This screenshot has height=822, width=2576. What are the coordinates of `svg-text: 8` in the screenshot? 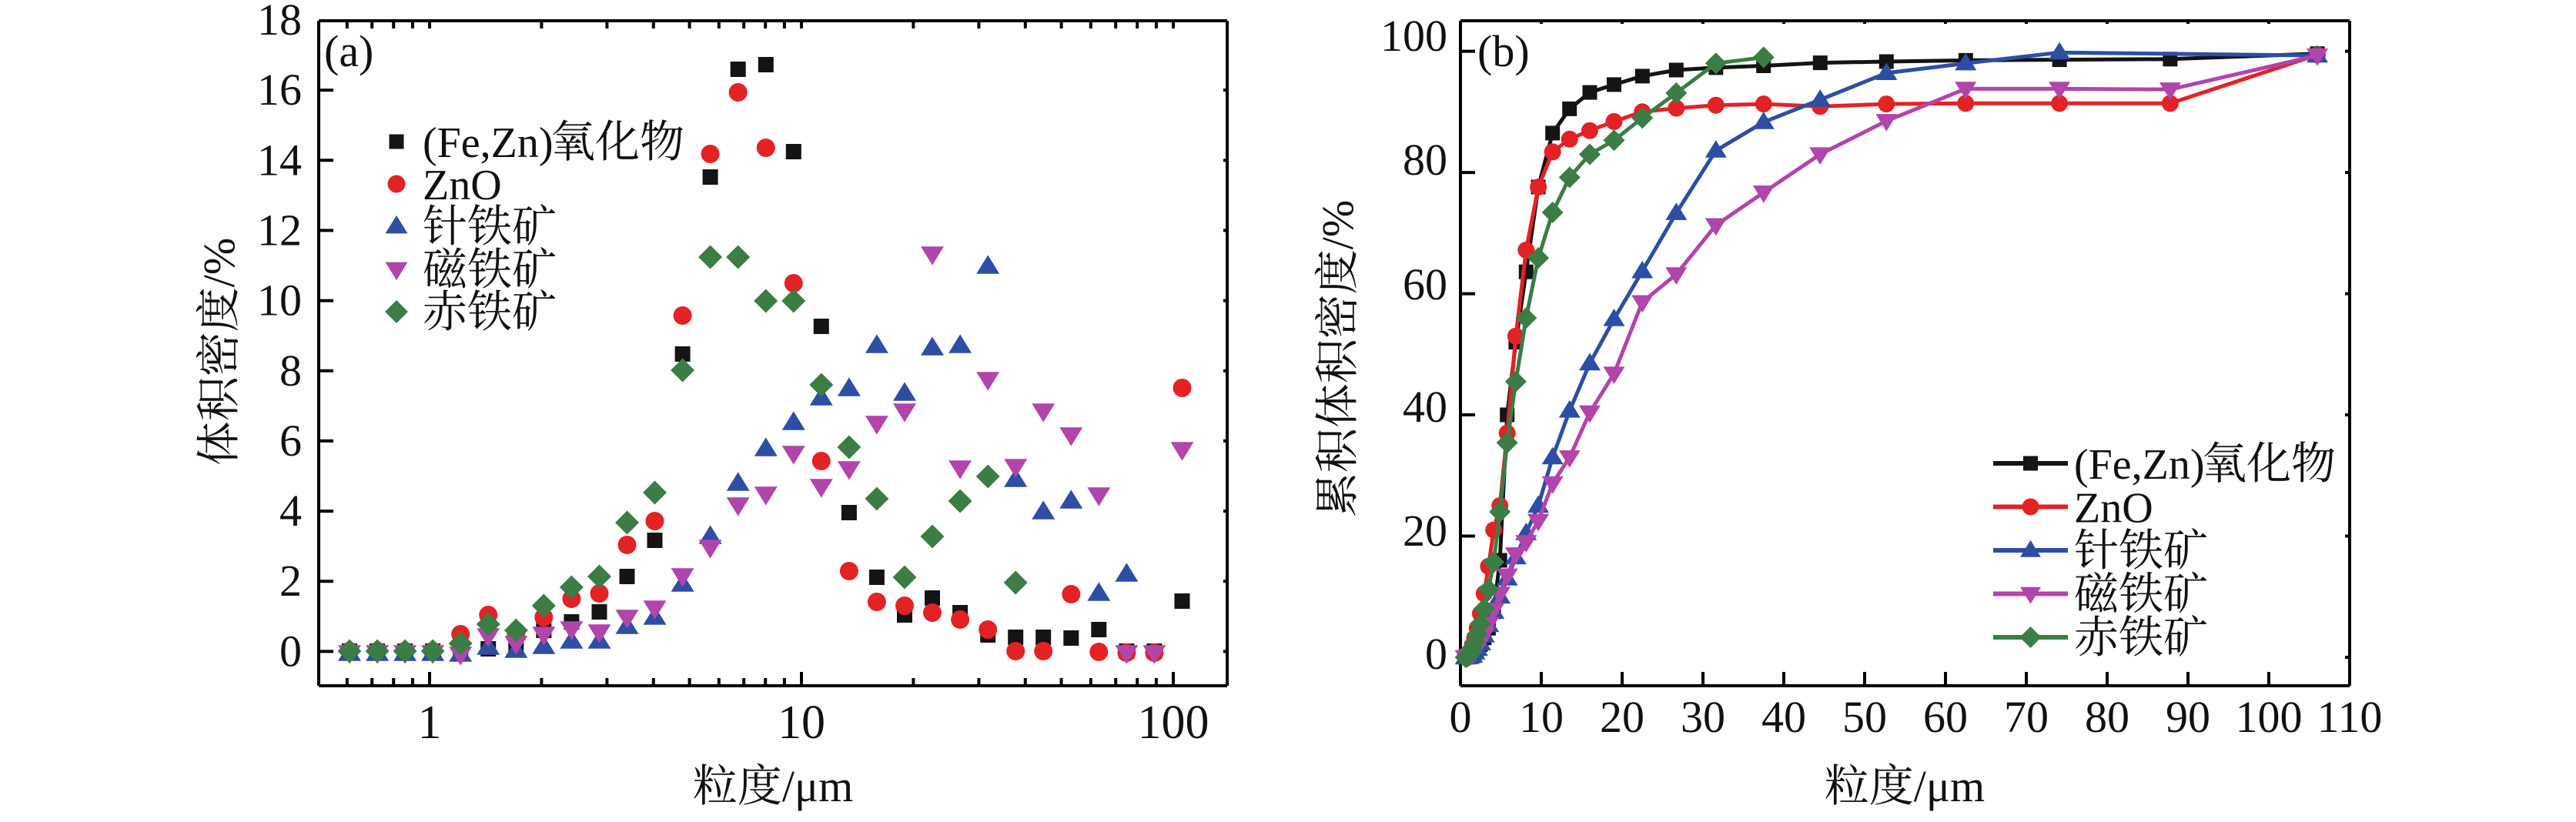 It's located at (290, 371).